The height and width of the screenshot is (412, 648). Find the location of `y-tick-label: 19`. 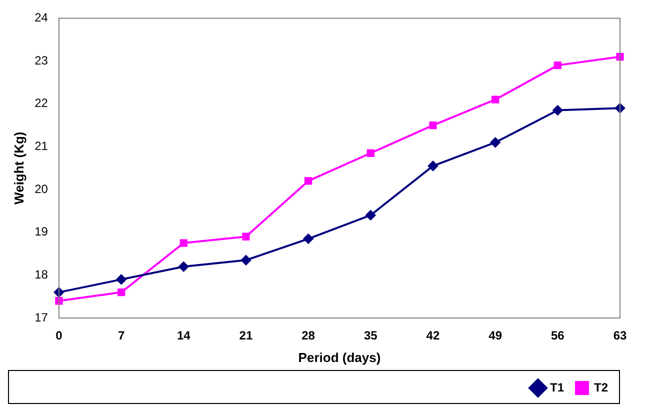

y-tick-label: 19 is located at coordinates (41, 231).